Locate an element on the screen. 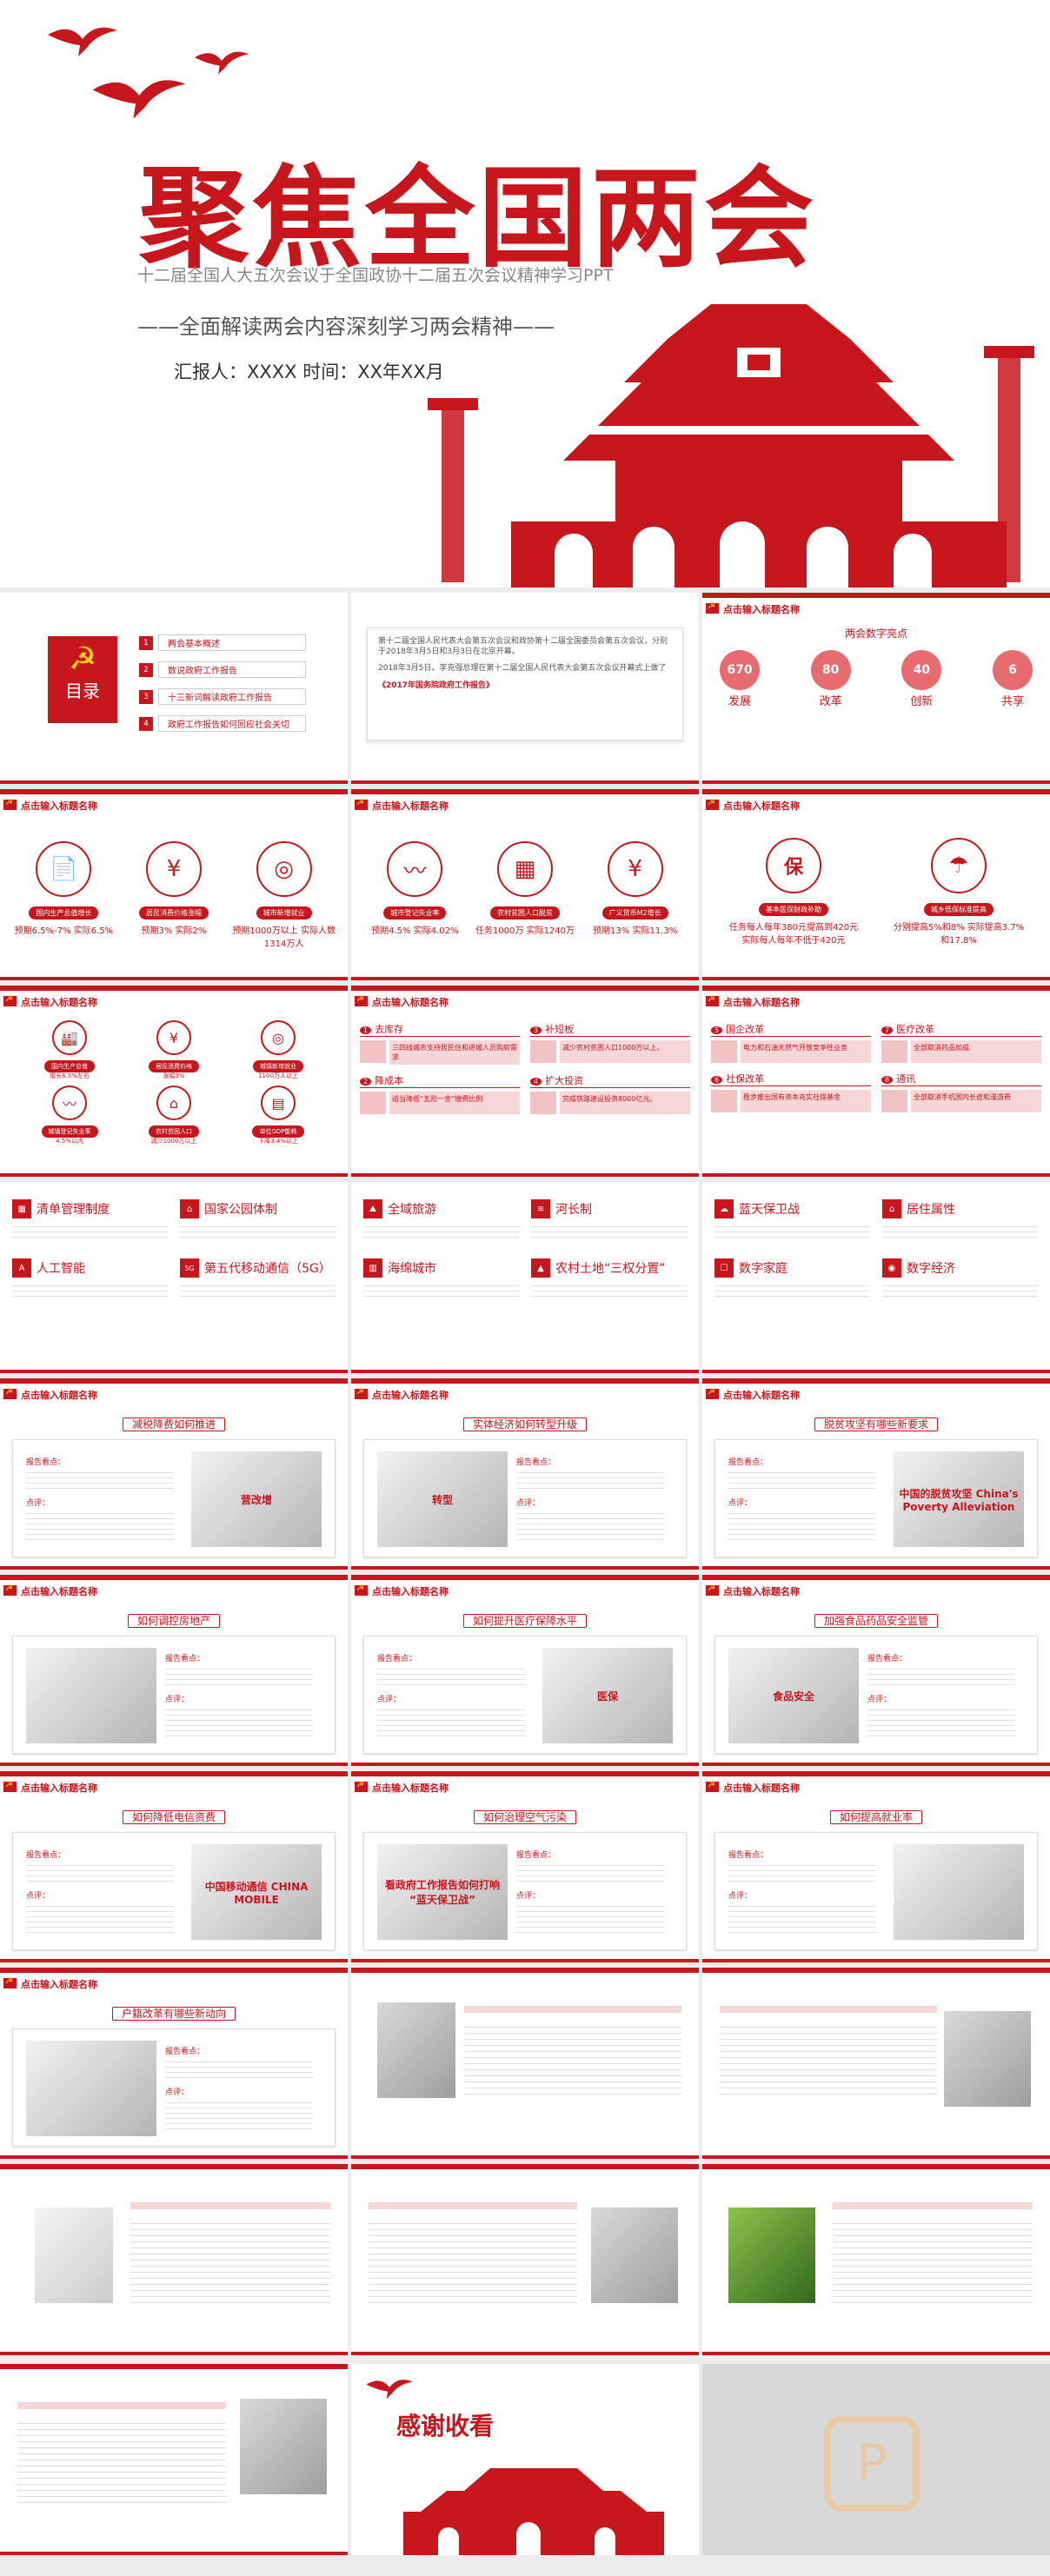 The image size is (1050, 2576). term-grid: ⛰ 全域旅游 ≋ 河长制 ▥ 海绵城市 ▲ 农村土地“三权分置” is located at coordinates (525, 1249).